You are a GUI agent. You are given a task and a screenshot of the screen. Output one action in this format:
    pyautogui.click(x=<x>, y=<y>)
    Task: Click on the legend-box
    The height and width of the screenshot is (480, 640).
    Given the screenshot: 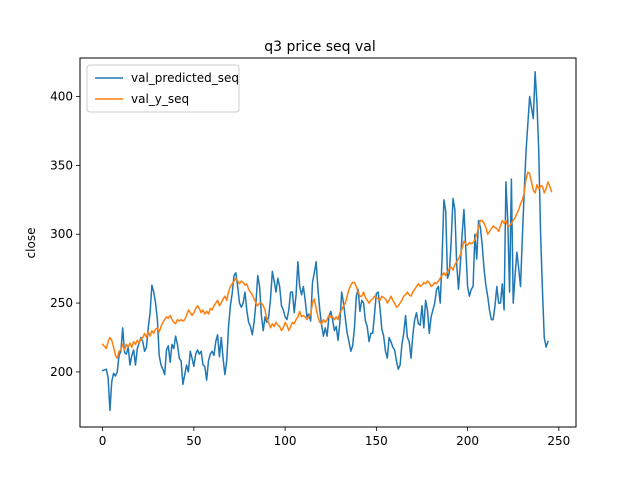 What is the action you would take?
    pyautogui.click(x=163, y=88)
    